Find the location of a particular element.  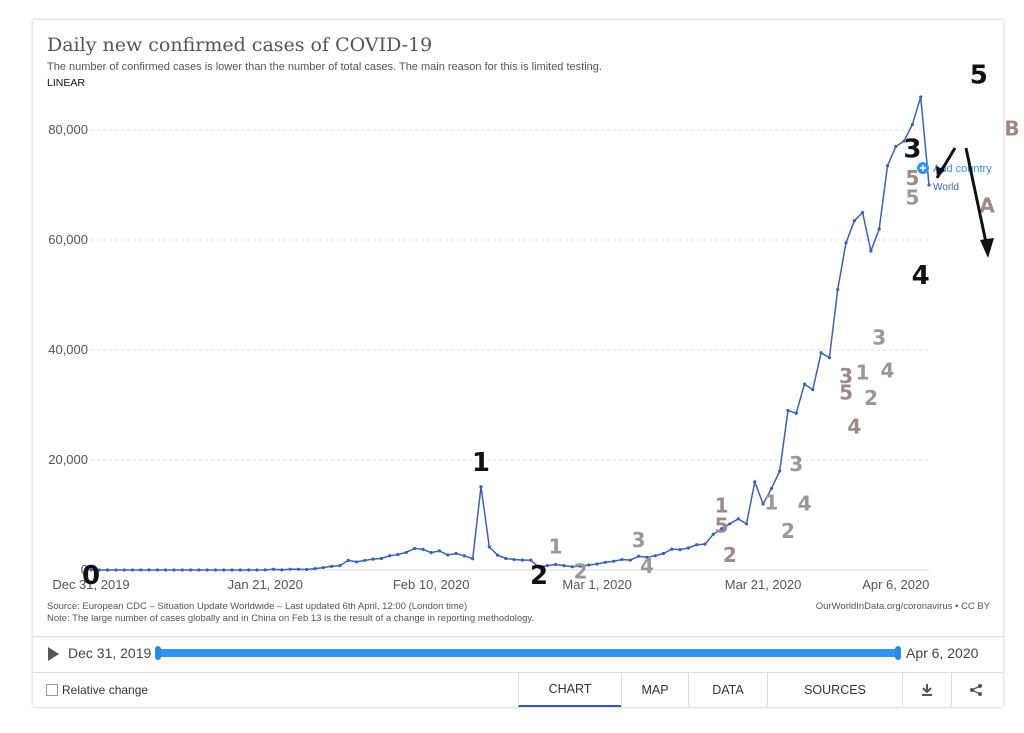

relative-change-toggle: Relative change is located at coordinates (97, 690).